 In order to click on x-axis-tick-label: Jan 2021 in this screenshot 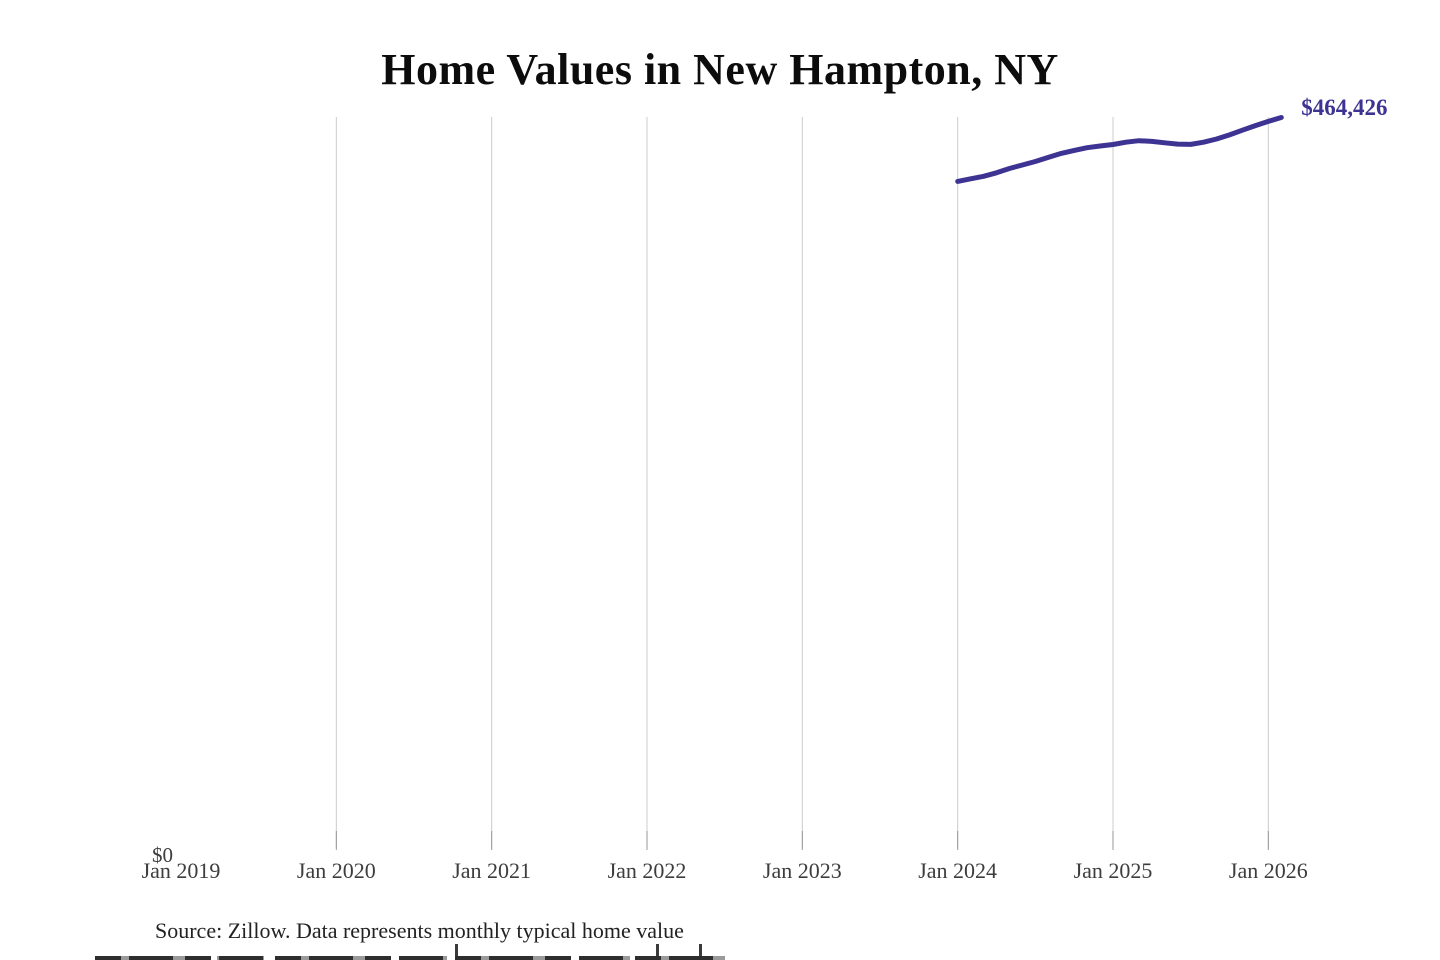, I will do `click(492, 870)`.